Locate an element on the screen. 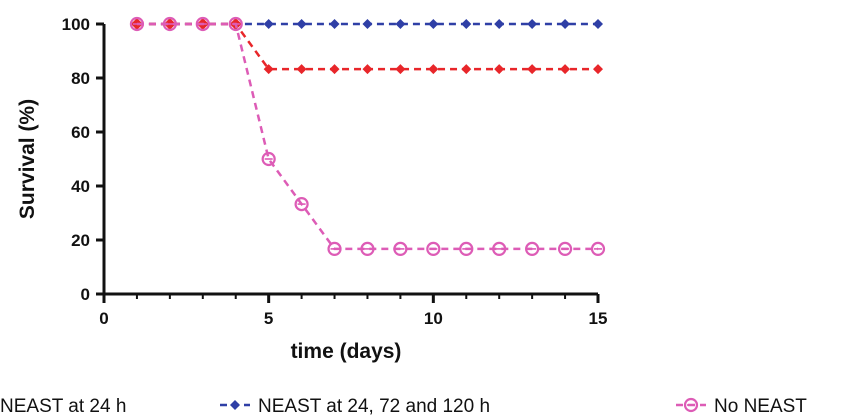  y-tick-label-100: 100 is located at coordinates (76, 24).